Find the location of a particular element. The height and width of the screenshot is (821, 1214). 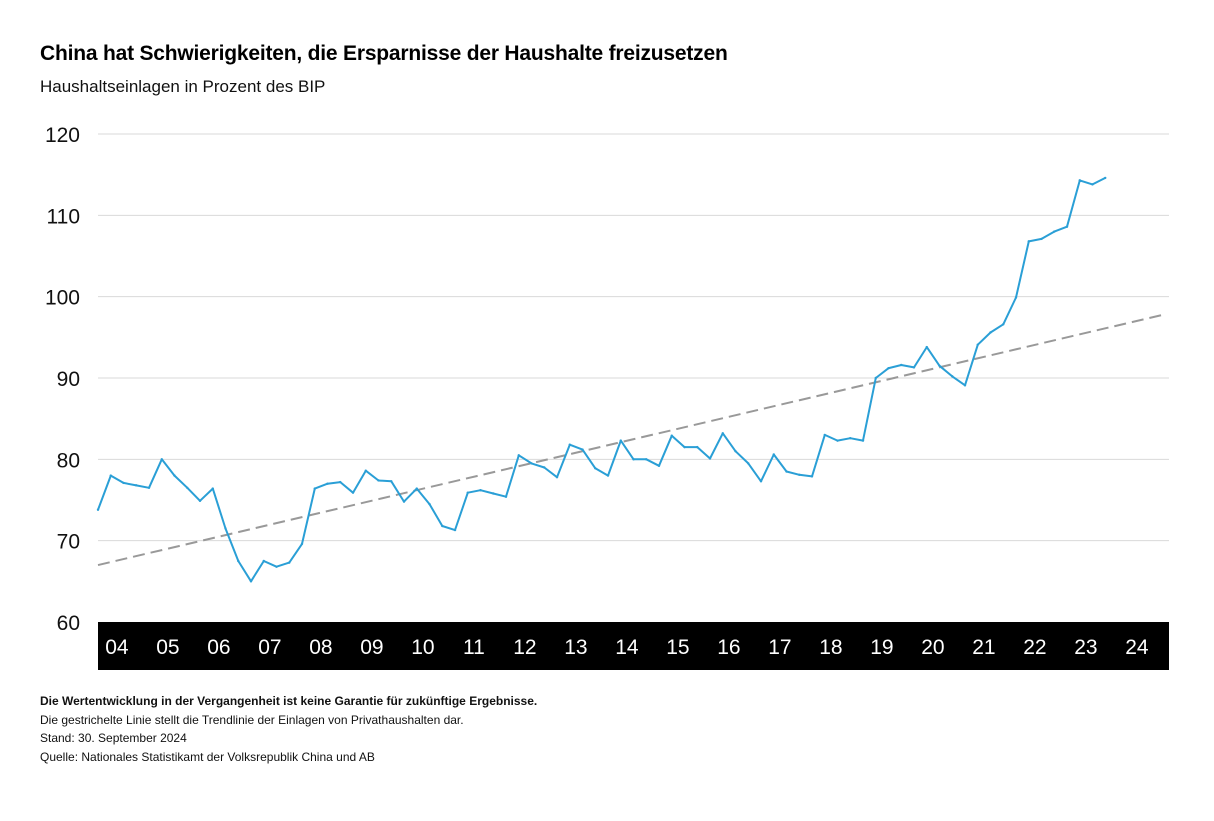

x-tick-label-12: 12 is located at coordinates (524, 647).